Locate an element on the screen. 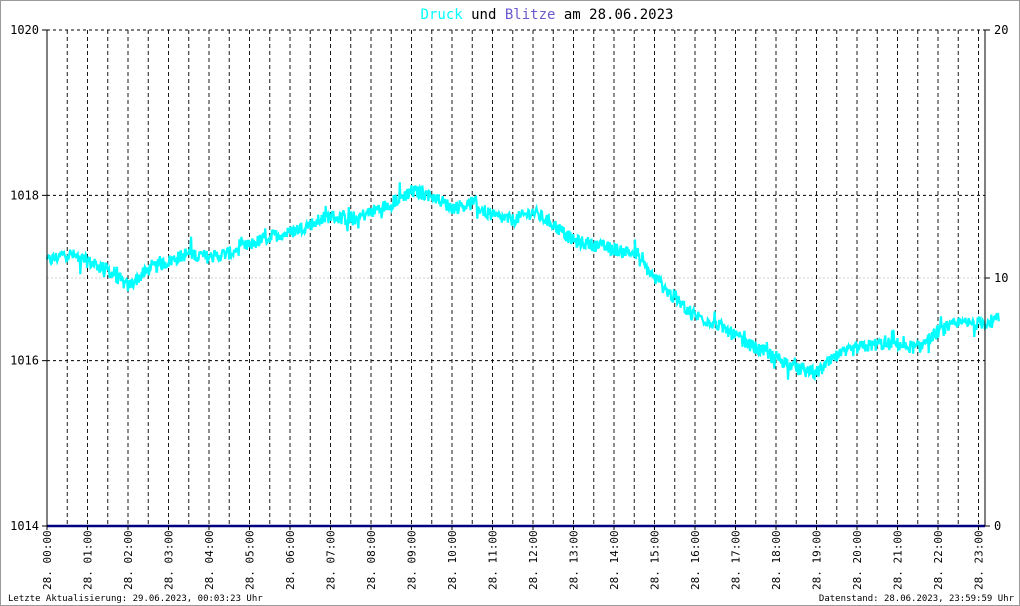 The height and width of the screenshot is (606, 1020). y-tick-label-right: 20 is located at coordinates (1001, 30).